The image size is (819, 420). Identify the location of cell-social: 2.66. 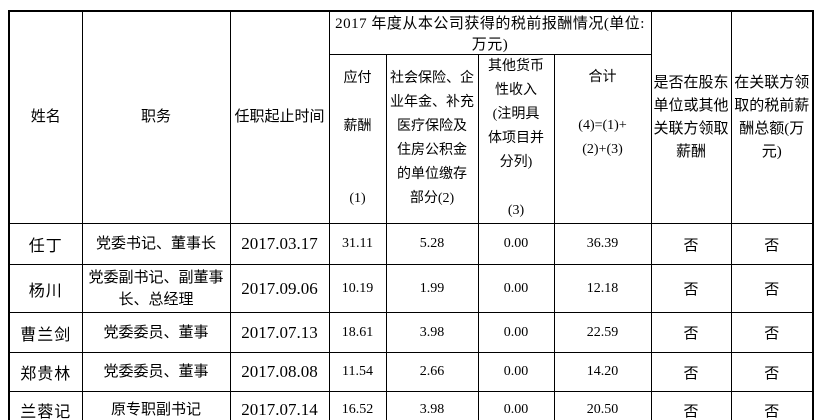
(432, 372).